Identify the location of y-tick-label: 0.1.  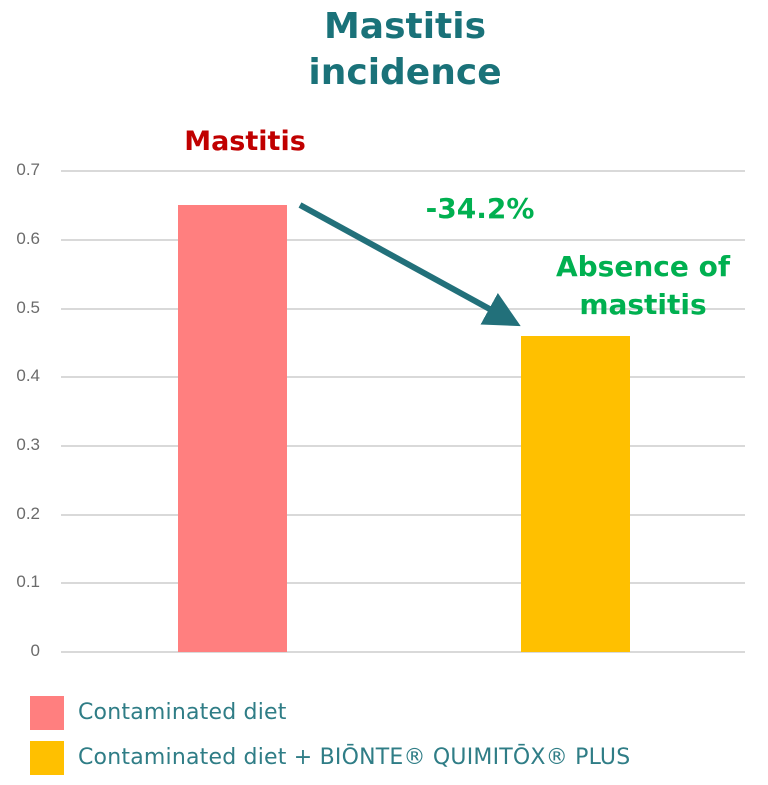
(28, 582).